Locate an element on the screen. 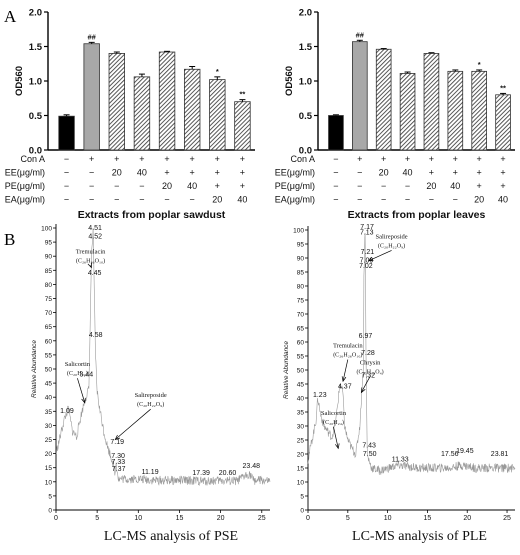  y-tick-label: 95 is located at coordinates (49, 243).